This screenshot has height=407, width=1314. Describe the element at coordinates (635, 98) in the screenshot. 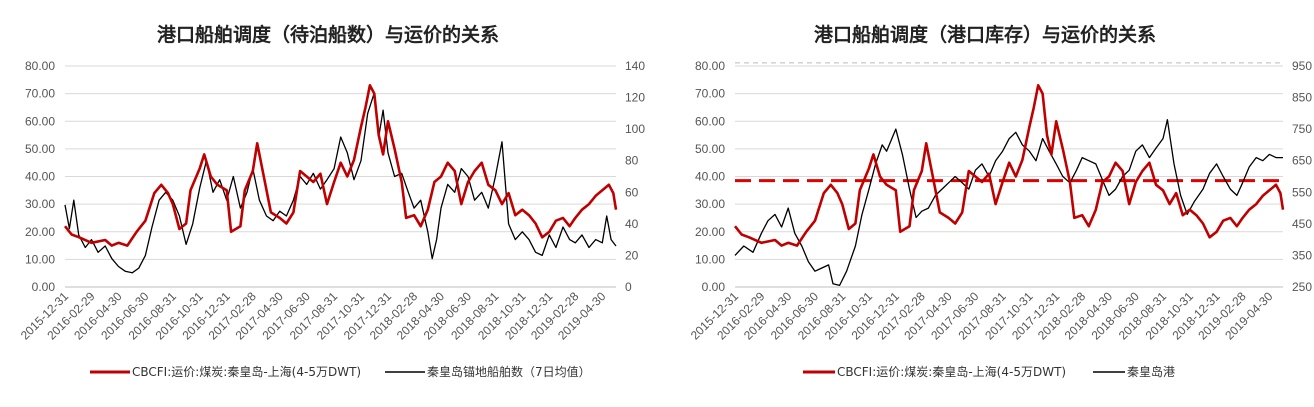

I see `y-right-tick-label: 120` at that location.